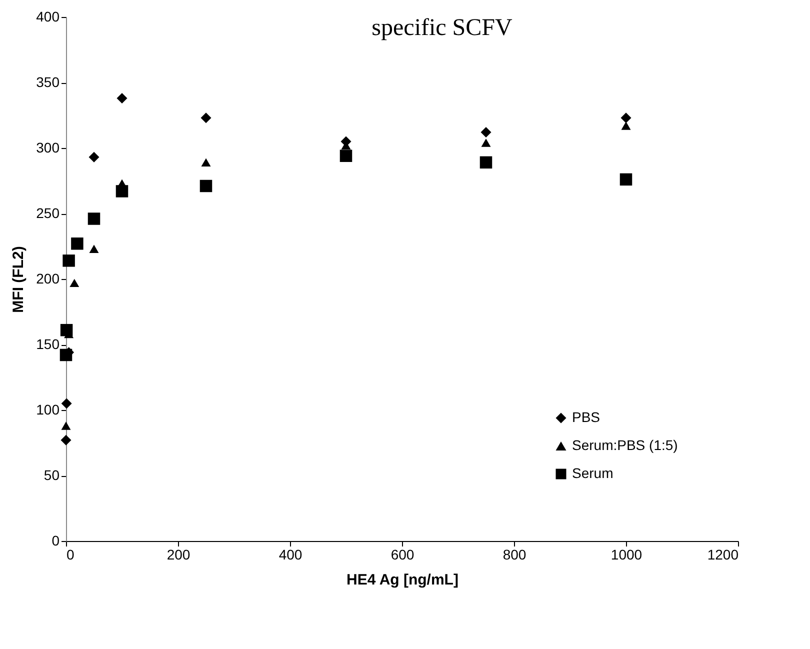  Describe the element at coordinates (52, 475) in the screenshot. I see `y-tick-label: 50` at that location.